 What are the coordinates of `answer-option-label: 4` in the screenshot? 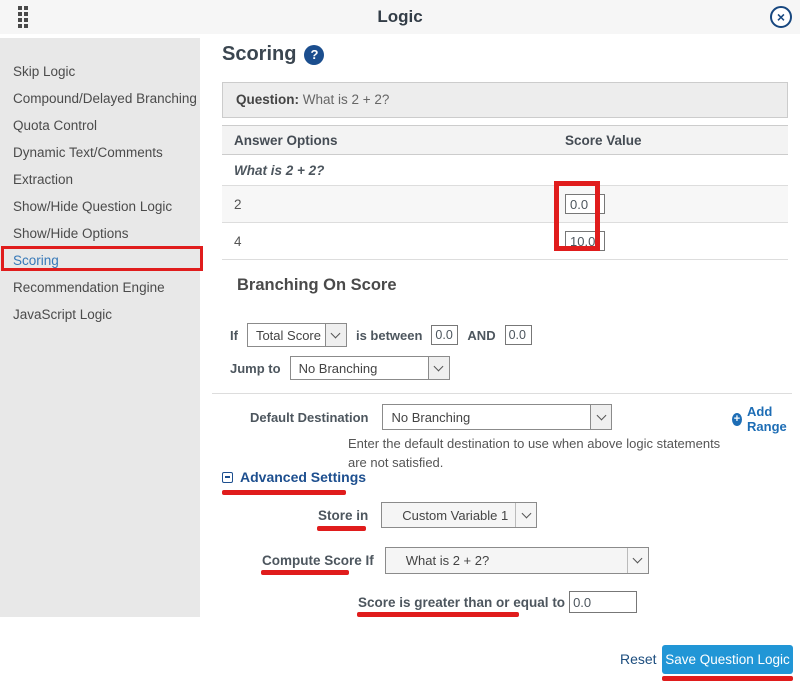 It's located at (238, 241).